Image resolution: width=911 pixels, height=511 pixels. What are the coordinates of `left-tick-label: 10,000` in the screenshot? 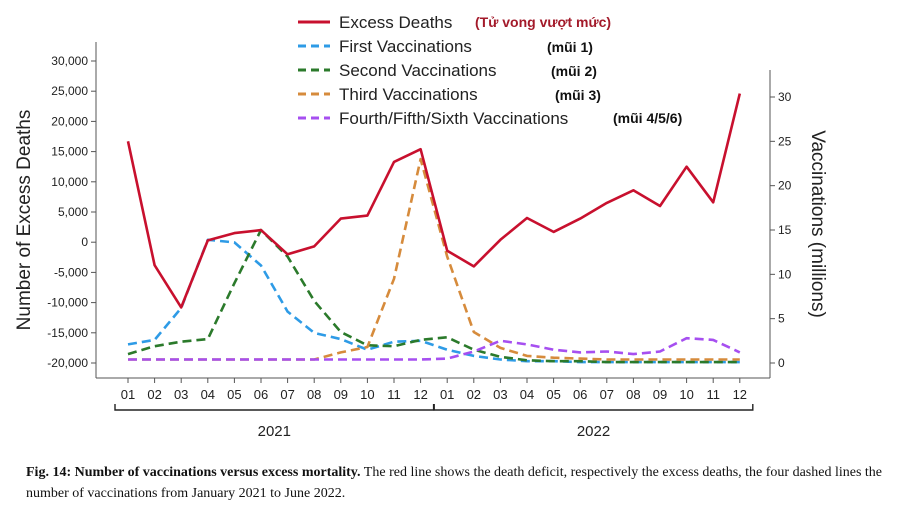 It's located at (69, 182).